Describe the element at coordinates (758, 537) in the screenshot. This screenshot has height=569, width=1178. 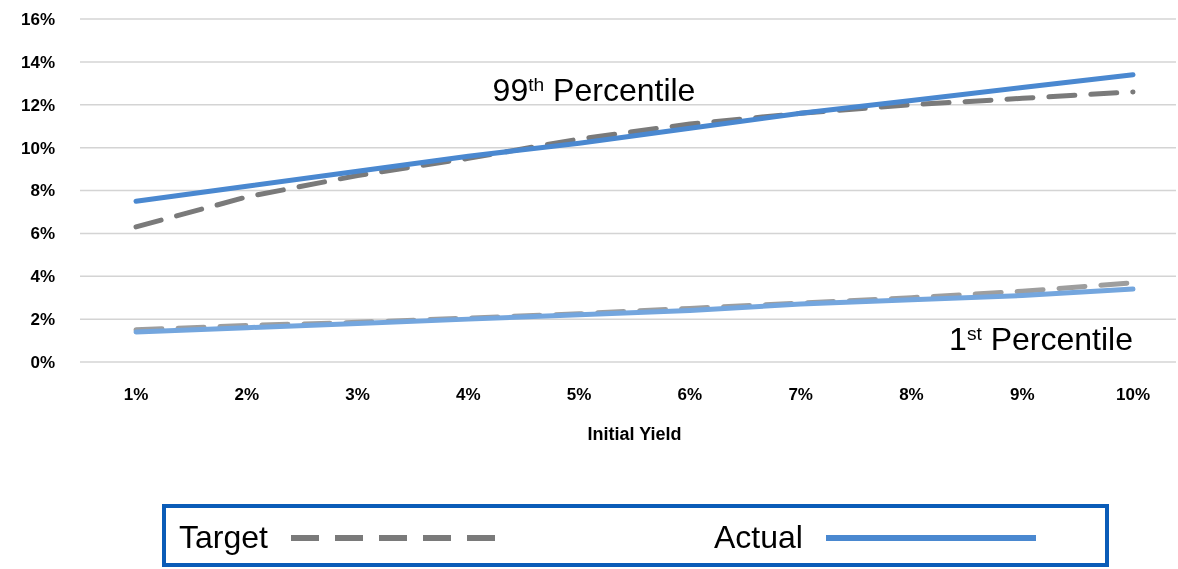
I see `legend-label: Actual` at that location.